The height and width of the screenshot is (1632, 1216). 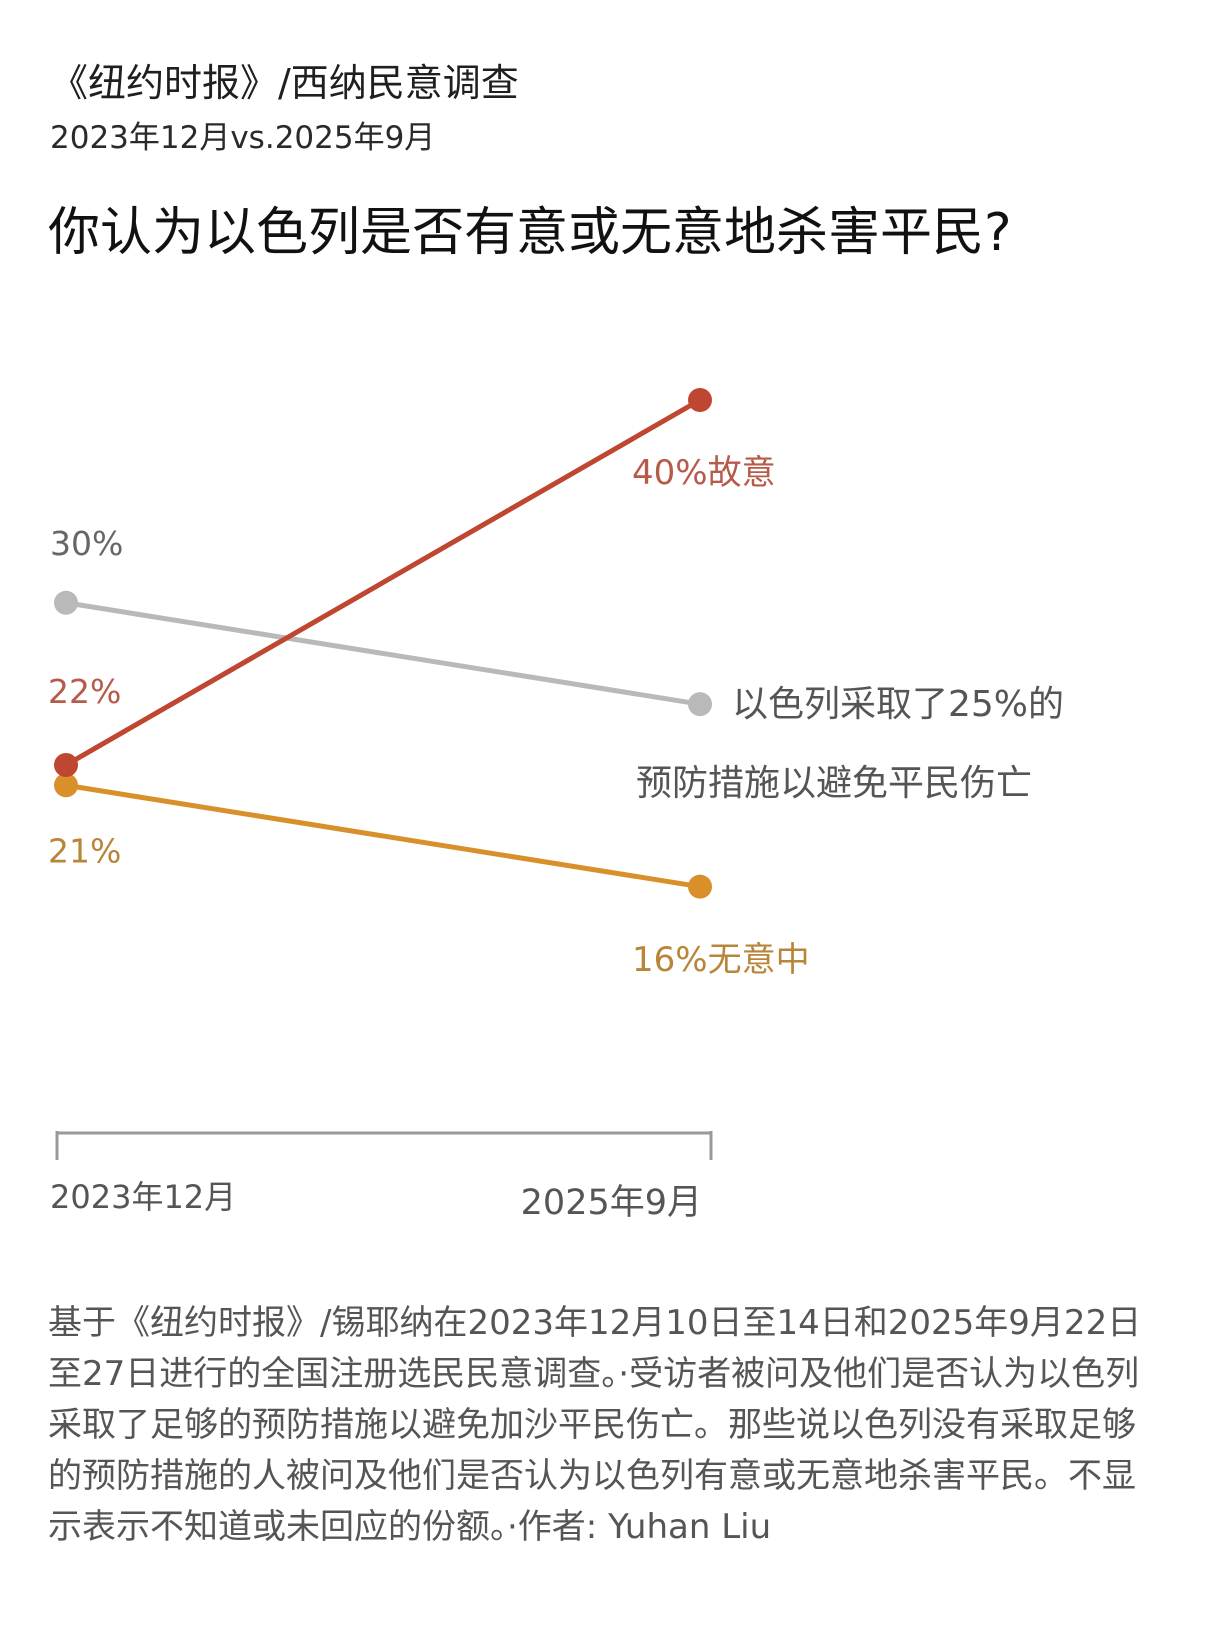 I want to click on point-start-intentional, so click(x=66, y=765).